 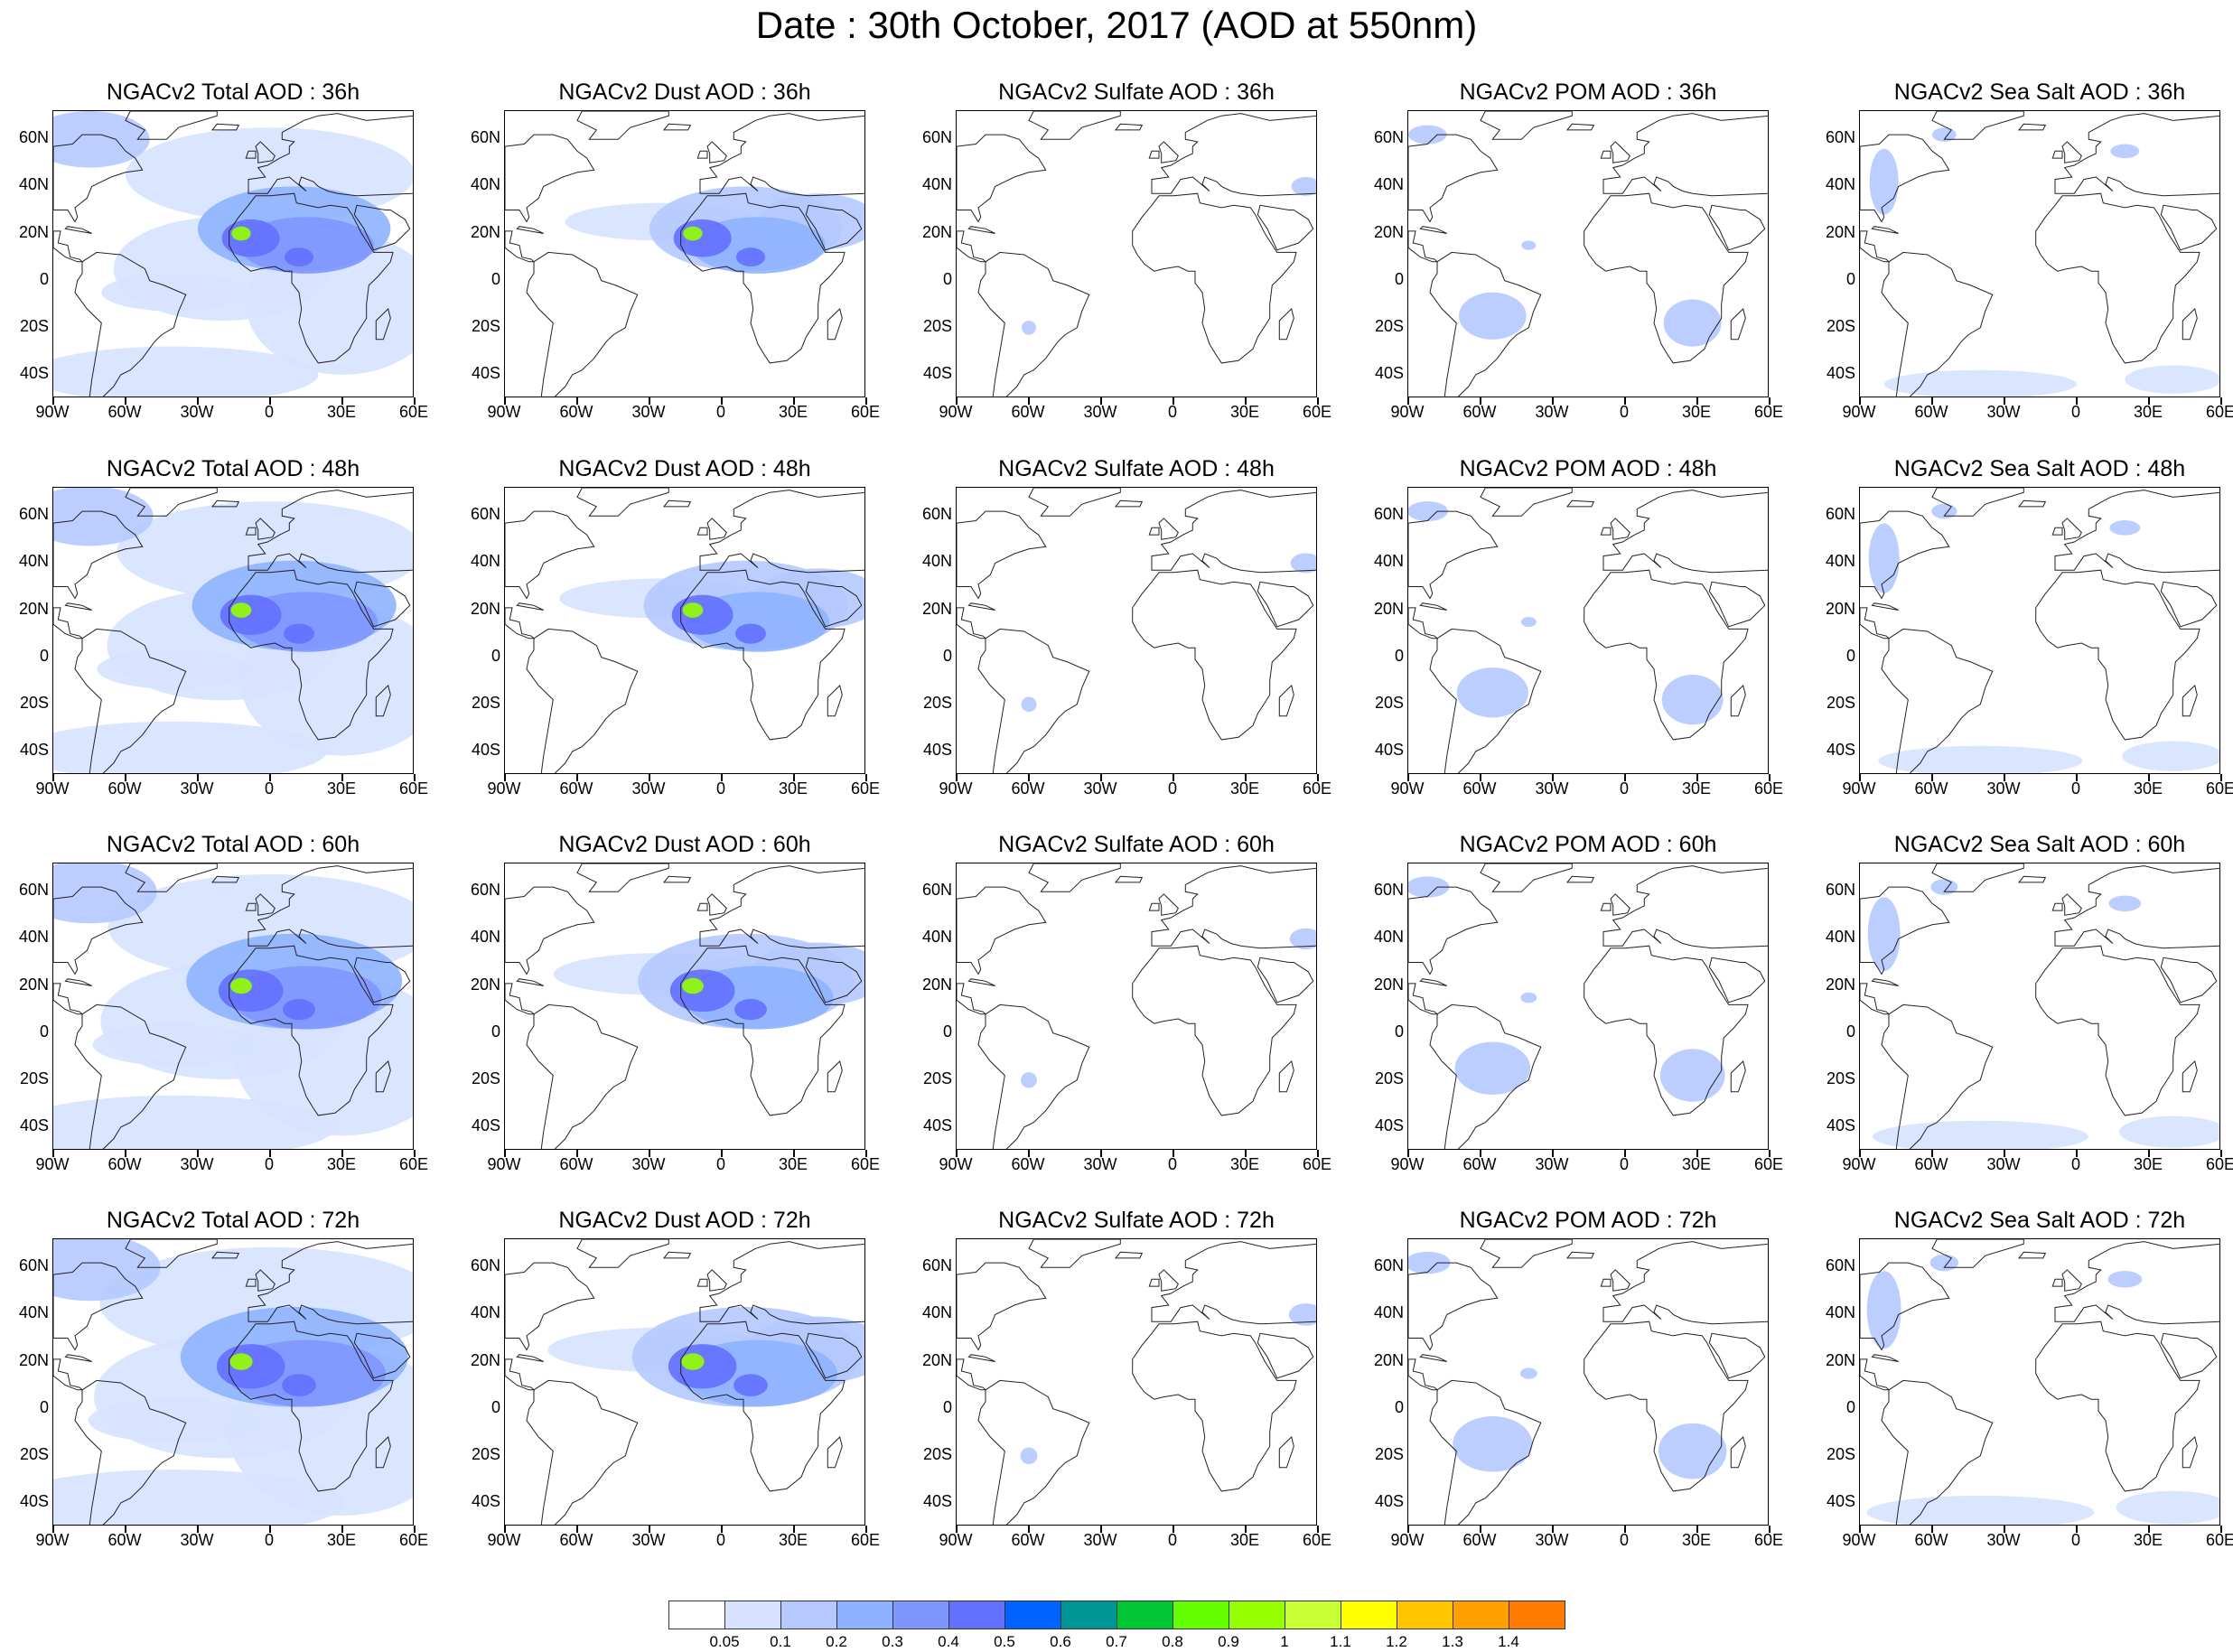 I want to click on y-tick-label: 20N, so click(x=936, y=984).